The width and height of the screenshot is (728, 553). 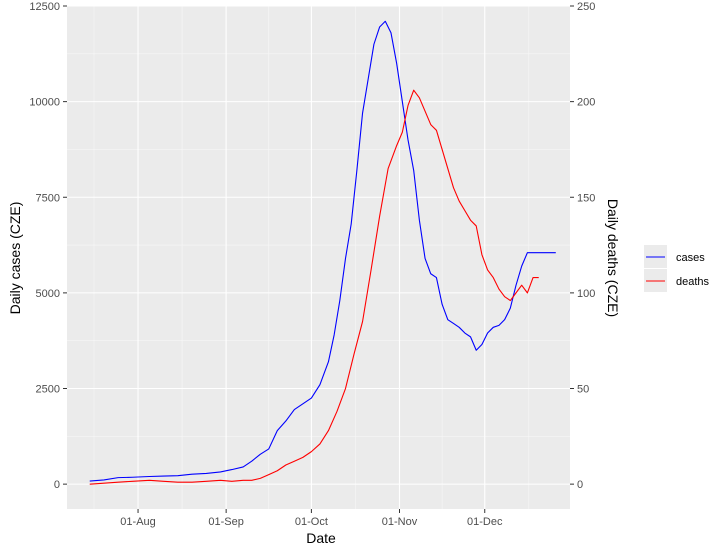 What do you see at coordinates (48, 294) in the screenshot?
I see `y-left-tick-label: 5000` at bounding box center [48, 294].